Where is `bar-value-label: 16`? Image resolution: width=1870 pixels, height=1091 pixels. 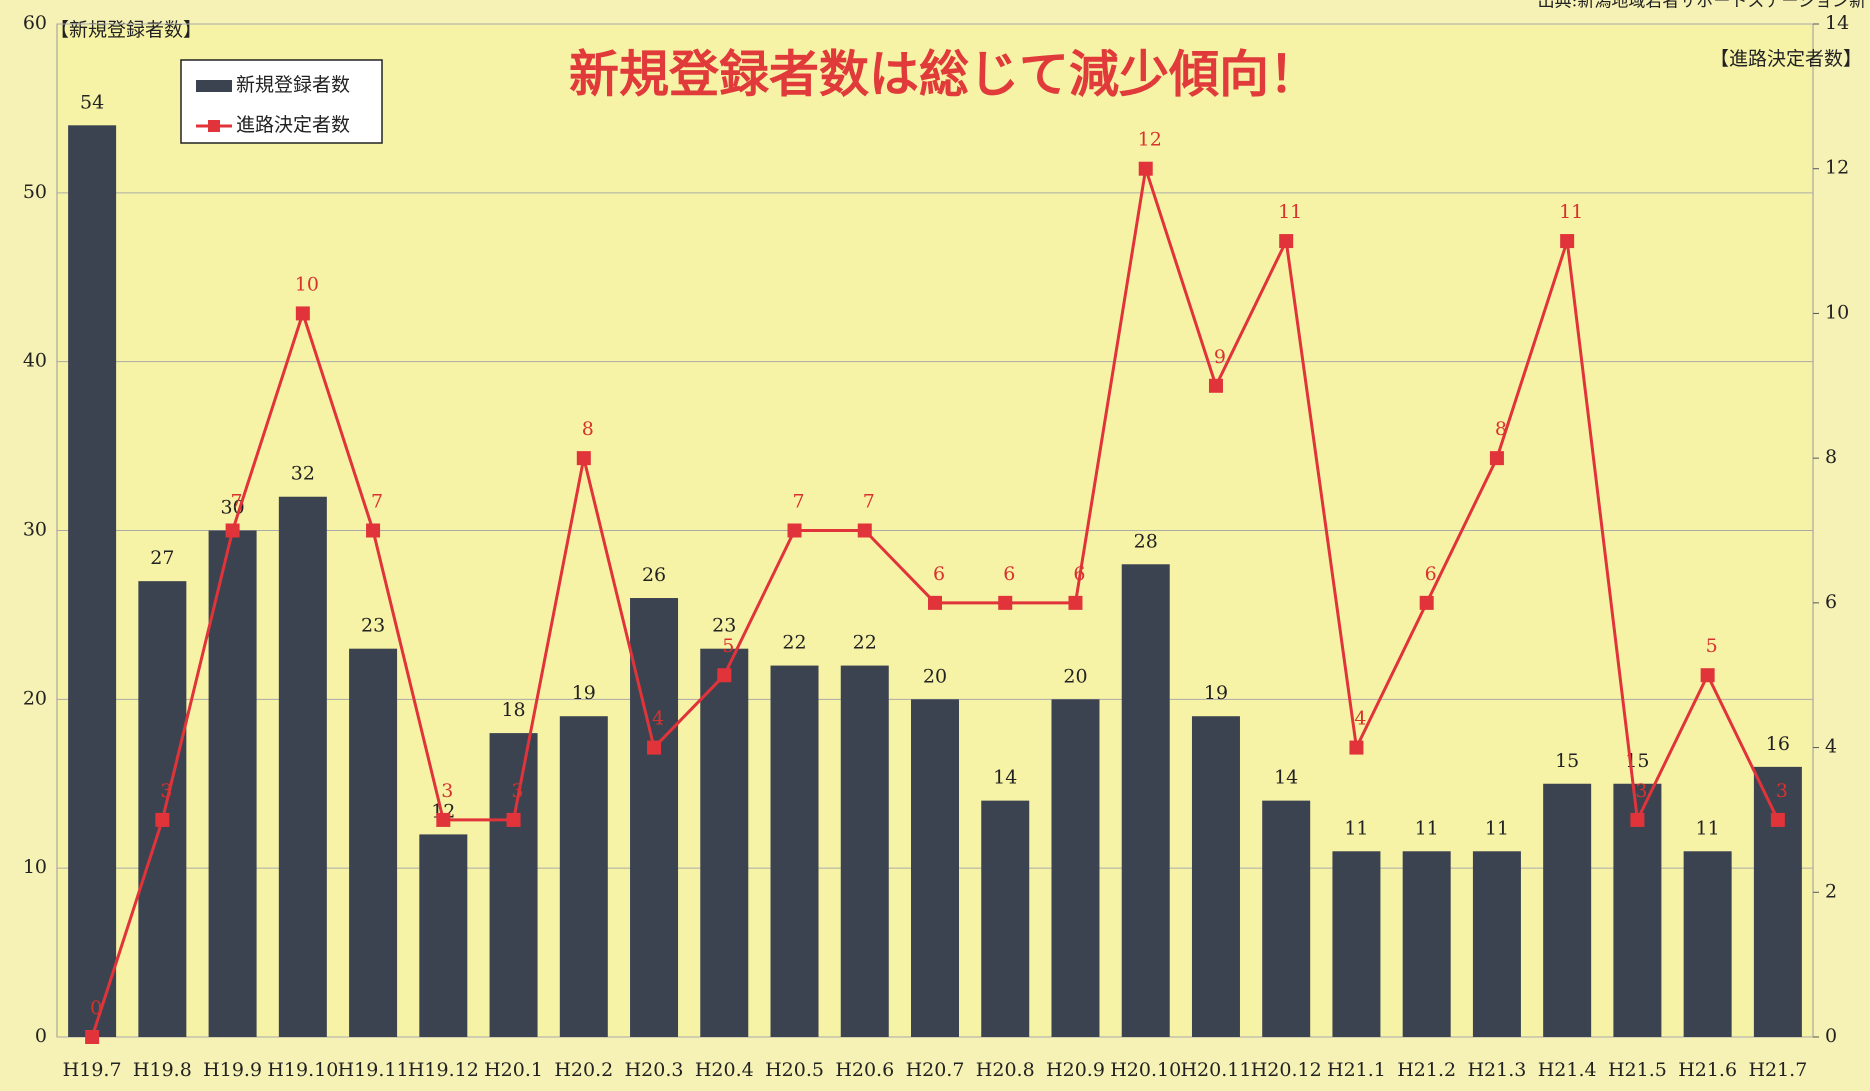 bar-value-label: 16 is located at coordinates (1778, 744).